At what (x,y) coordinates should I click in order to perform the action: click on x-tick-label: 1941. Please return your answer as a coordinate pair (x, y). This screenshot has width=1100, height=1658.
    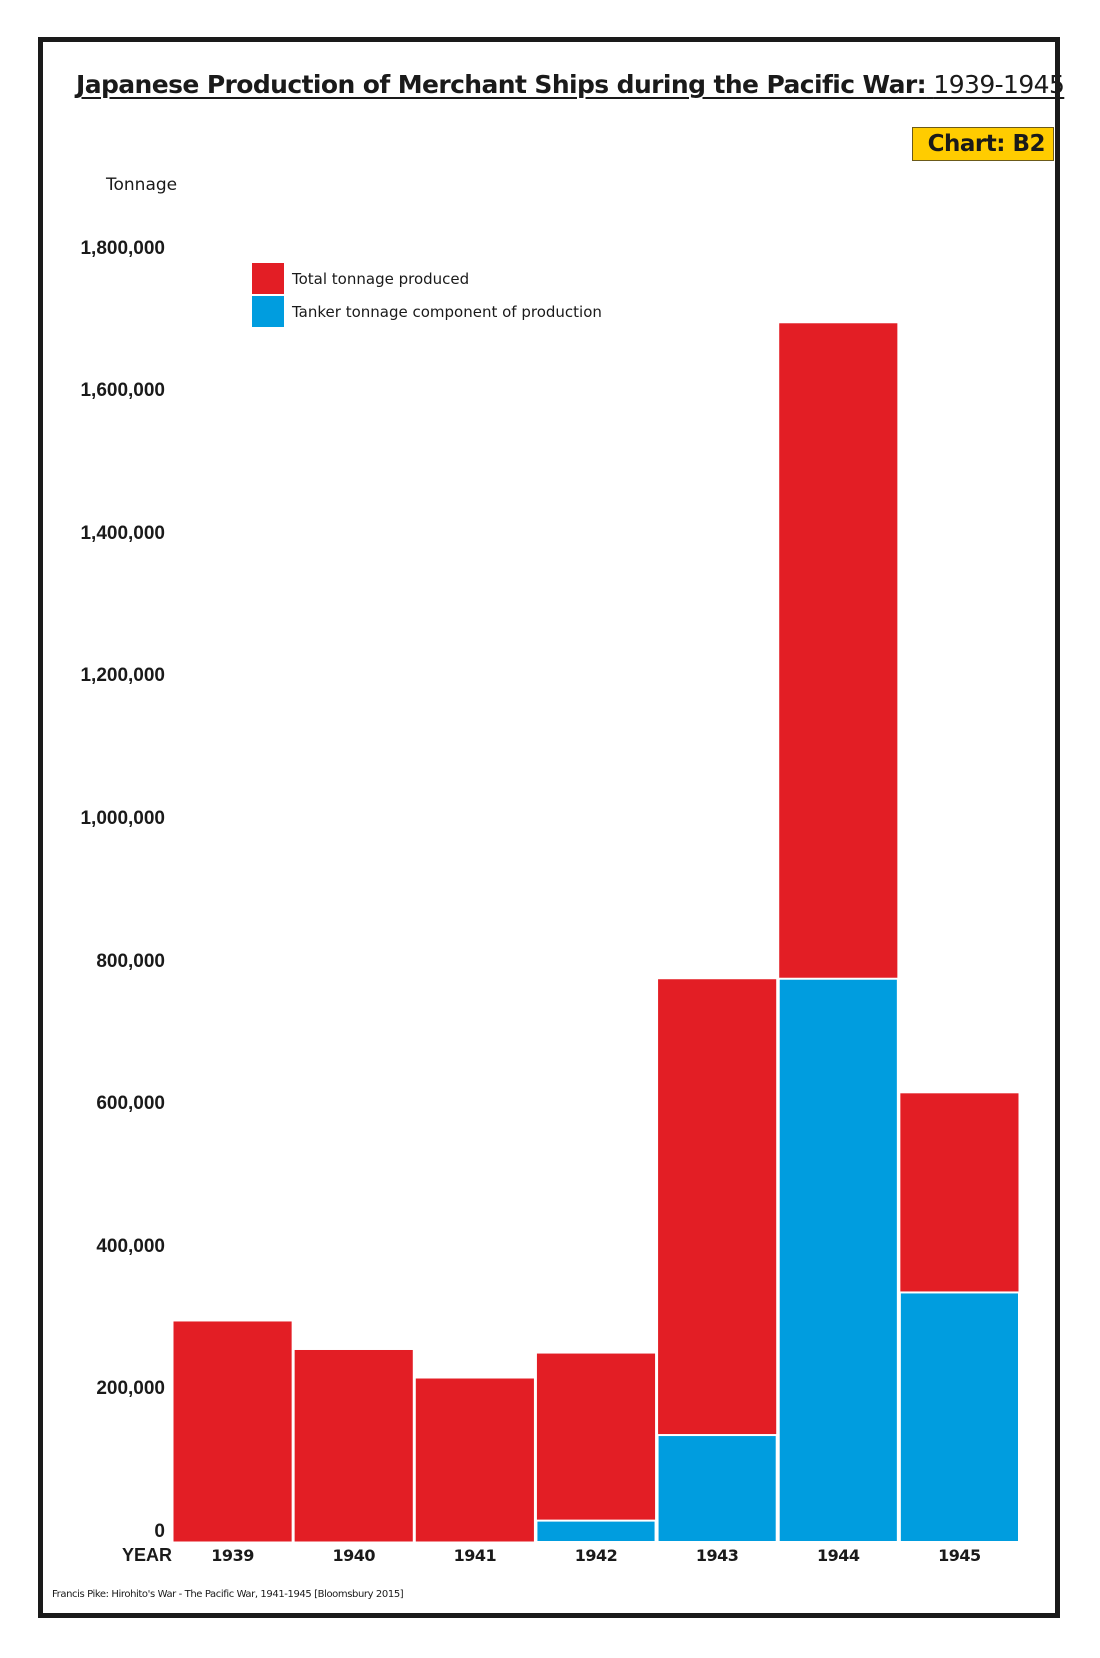
    Looking at the image, I should click on (475, 1555).